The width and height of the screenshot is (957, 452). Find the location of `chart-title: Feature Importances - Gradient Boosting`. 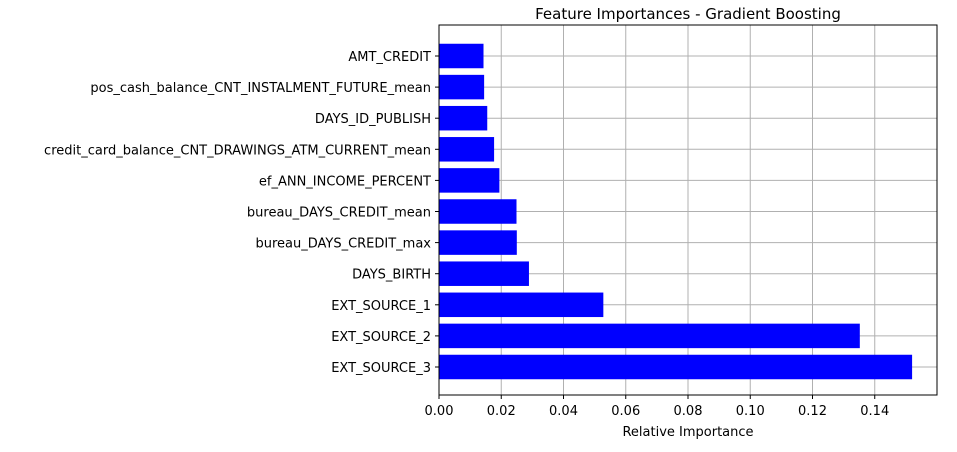

chart-title: Feature Importances - Gradient Boosting is located at coordinates (688, 14).